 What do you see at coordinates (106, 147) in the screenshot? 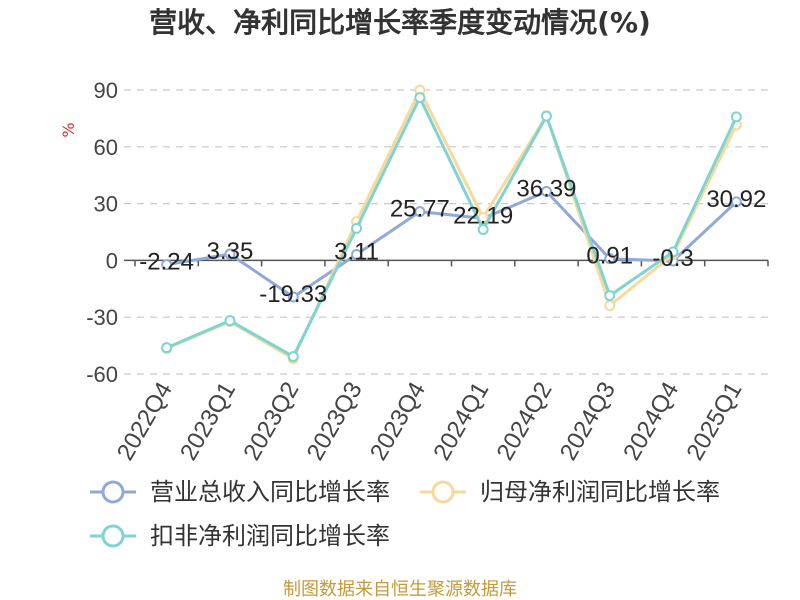
I see `y-tick-label: 60` at bounding box center [106, 147].